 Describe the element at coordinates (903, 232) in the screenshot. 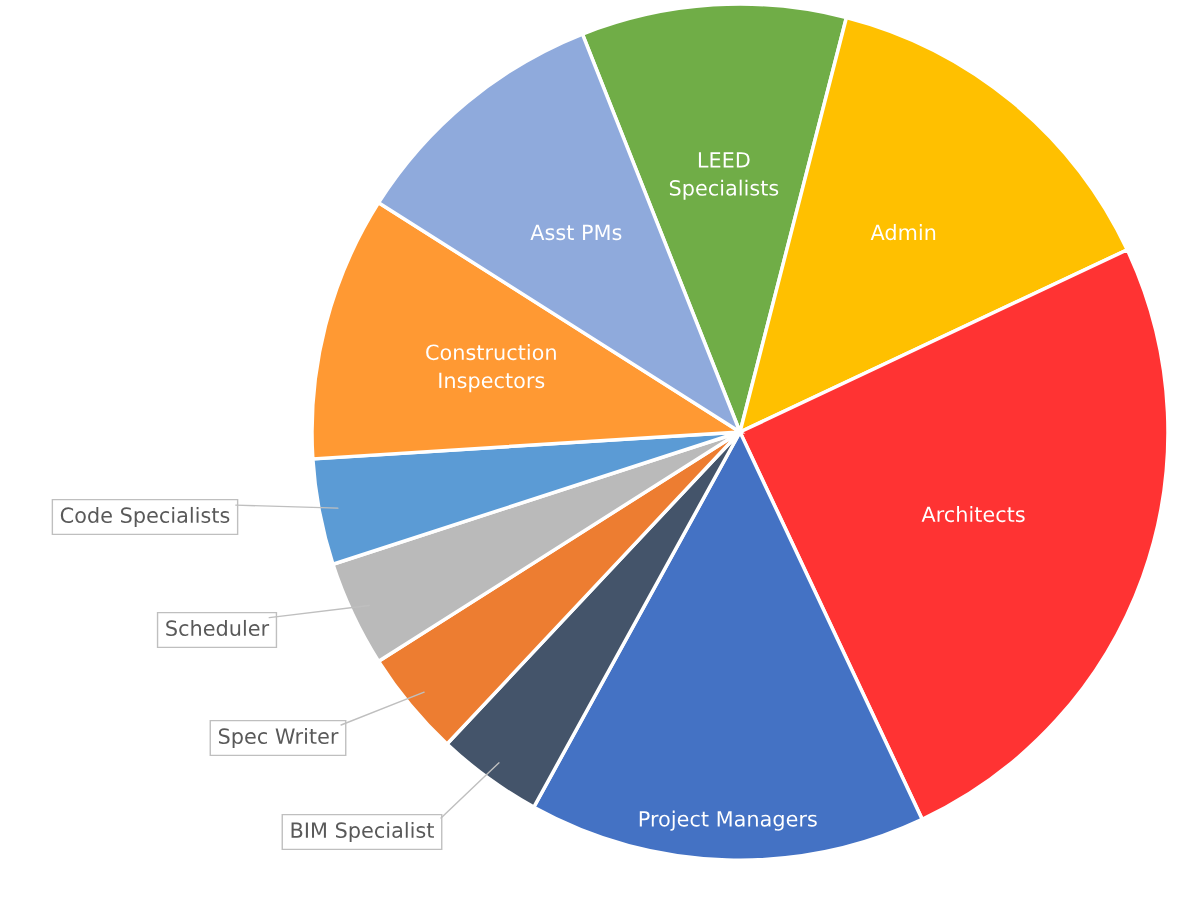

I see `slice-label: Admin` at that location.